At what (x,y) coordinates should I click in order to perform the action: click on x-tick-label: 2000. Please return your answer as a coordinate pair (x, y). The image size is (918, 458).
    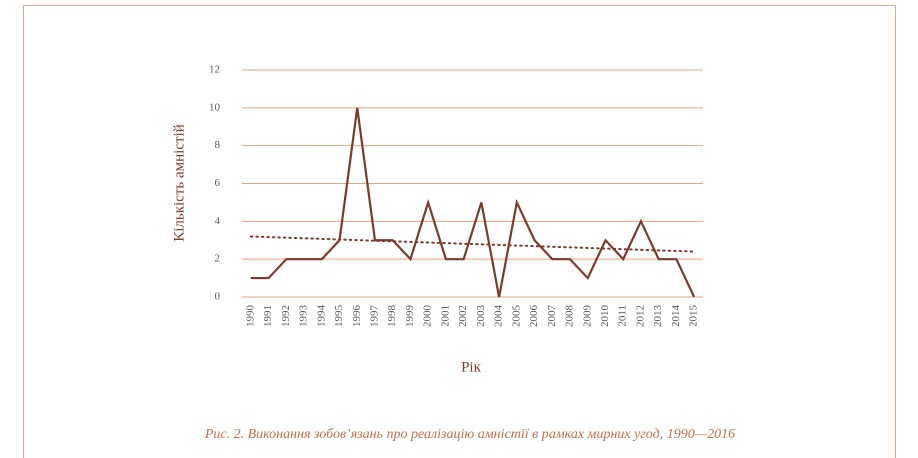
    Looking at the image, I should click on (428, 316).